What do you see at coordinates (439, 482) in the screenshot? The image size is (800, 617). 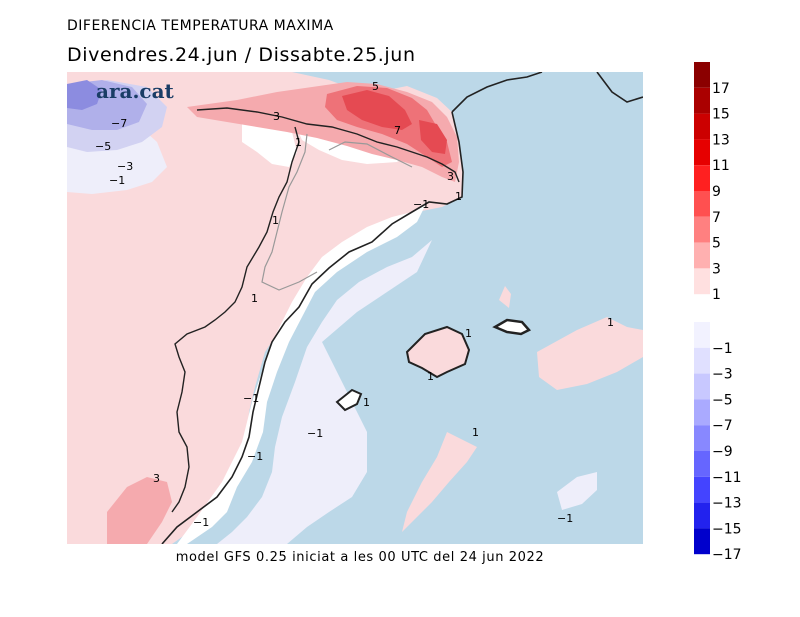 I see `south-warm-patch` at bounding box center [439, 482].